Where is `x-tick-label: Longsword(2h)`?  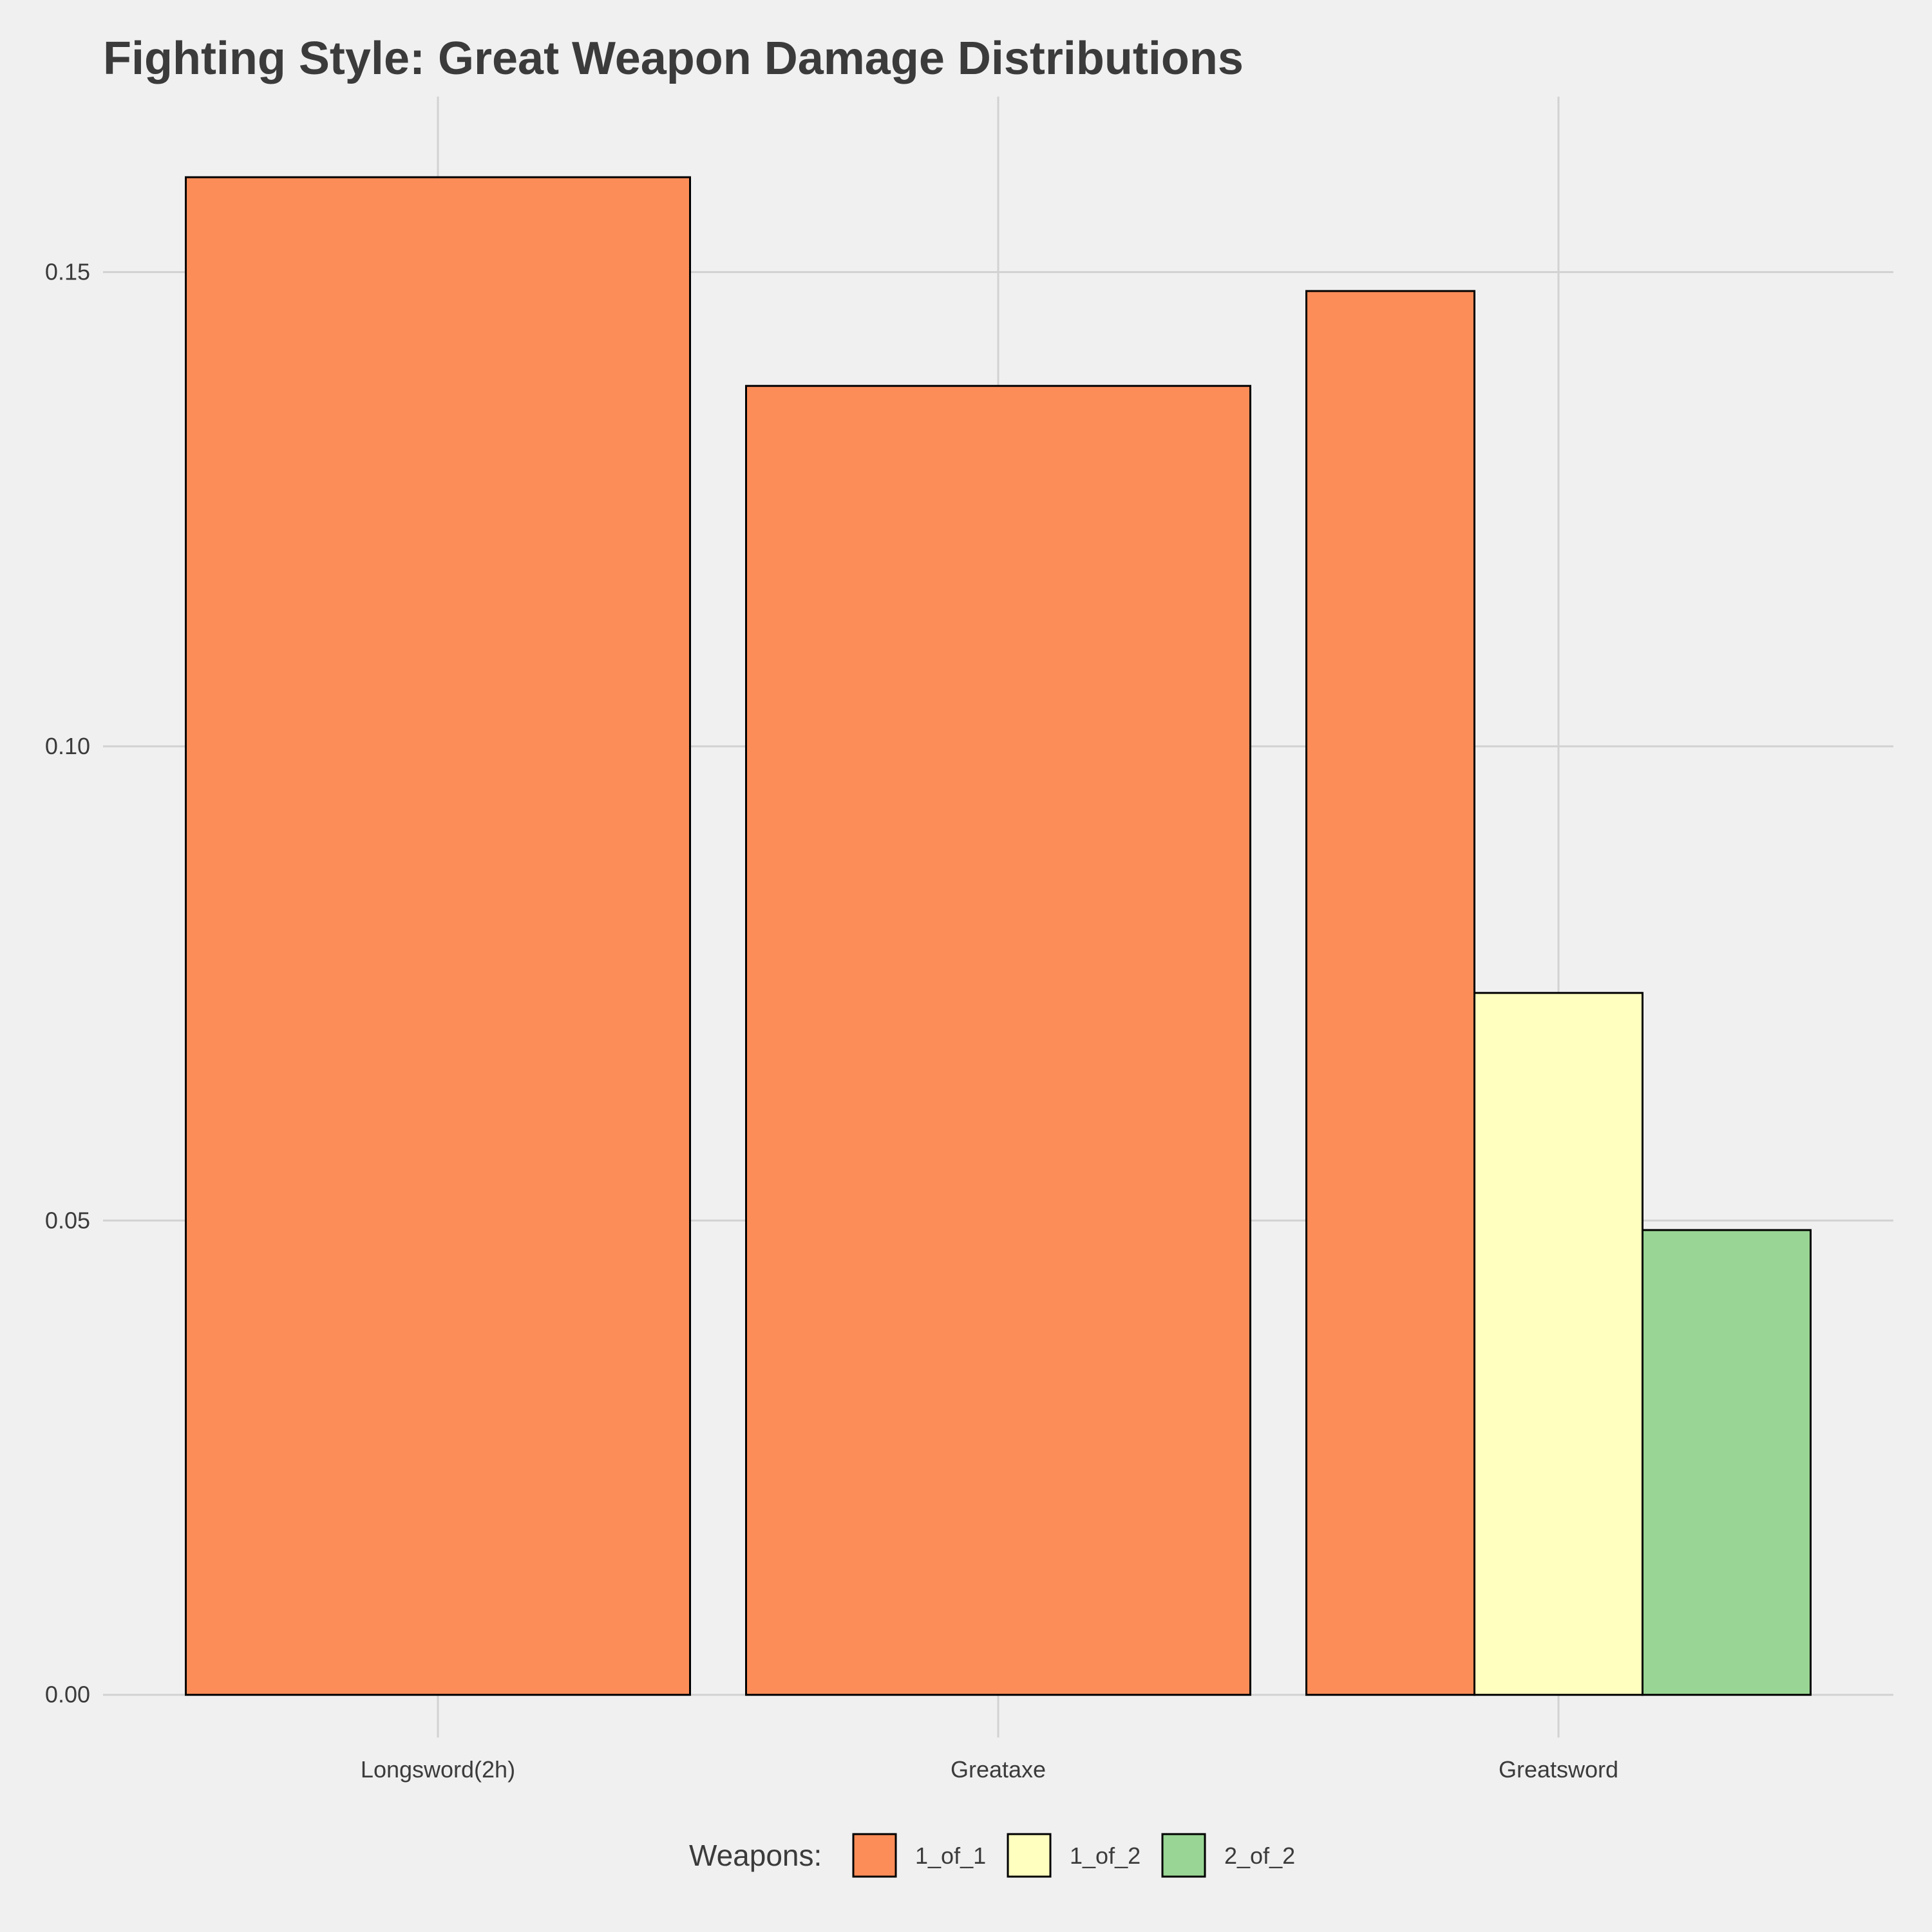 x-tick-label: Longsword(2h) is located at coordinates (438, 1770).